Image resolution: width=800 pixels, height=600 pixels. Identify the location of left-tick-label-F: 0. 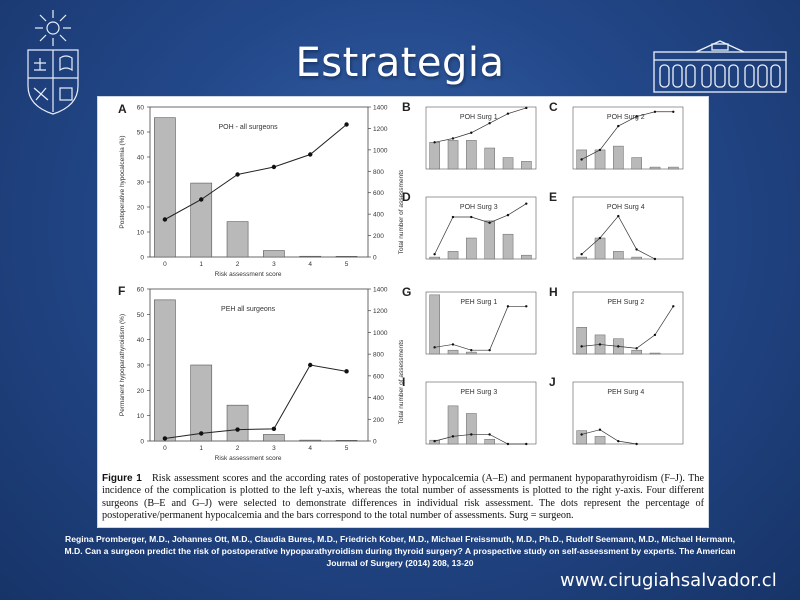
(142, 442).